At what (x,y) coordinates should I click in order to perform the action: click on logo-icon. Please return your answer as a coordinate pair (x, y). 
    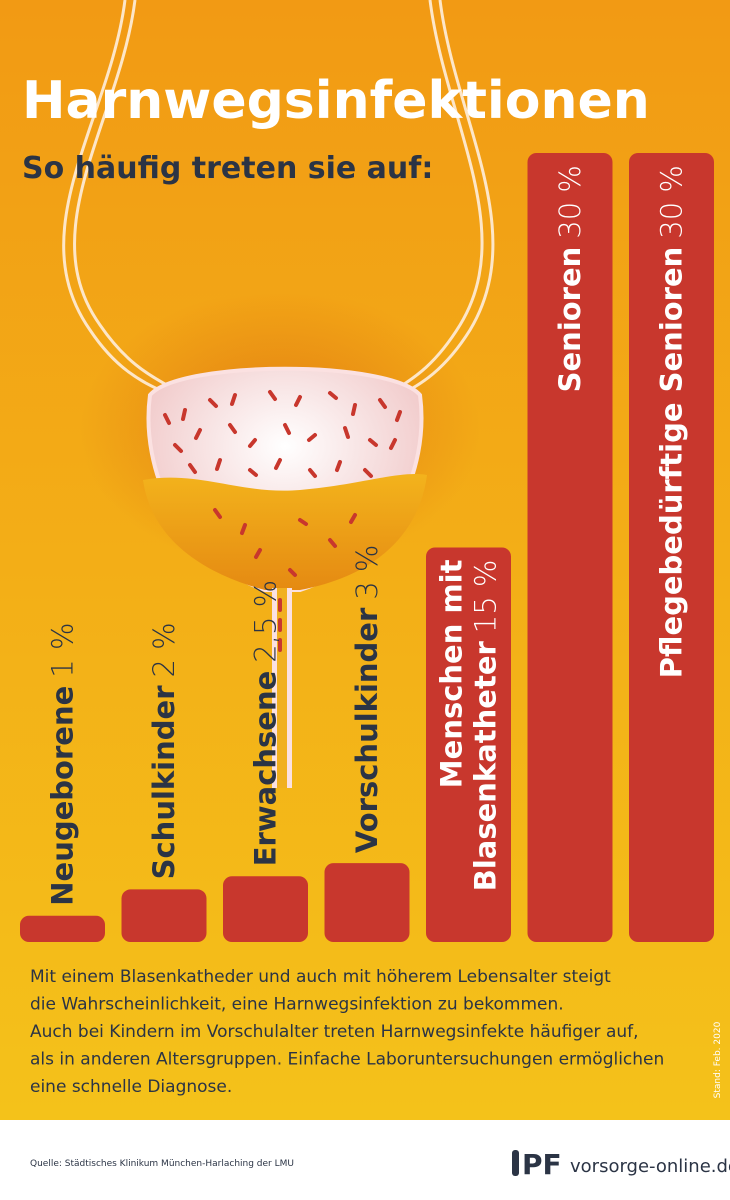
    Looking at the image, I should click on (515, 1163).